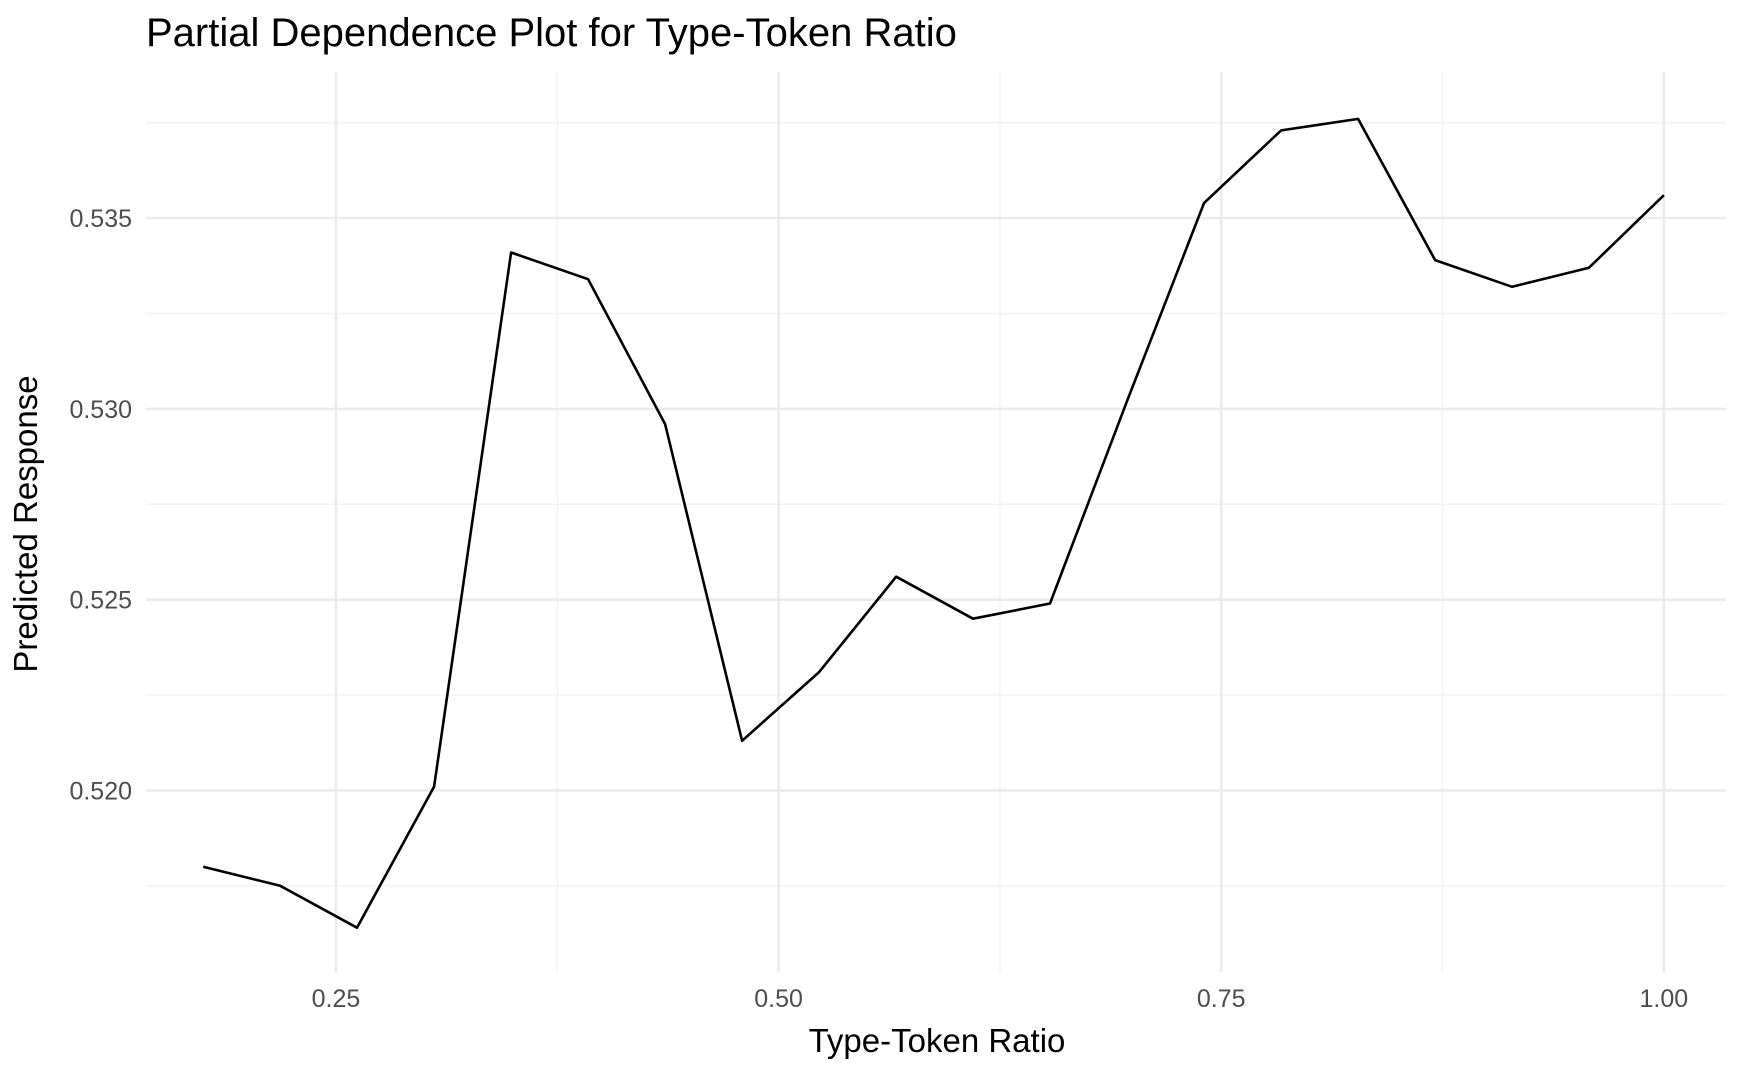 This screenshot has width=1738, height=1070. What do you see at coordinates (25, 523) in the screenshot?
I see `y-axis-title: Predicted Response` at bounding box center [25, 523].